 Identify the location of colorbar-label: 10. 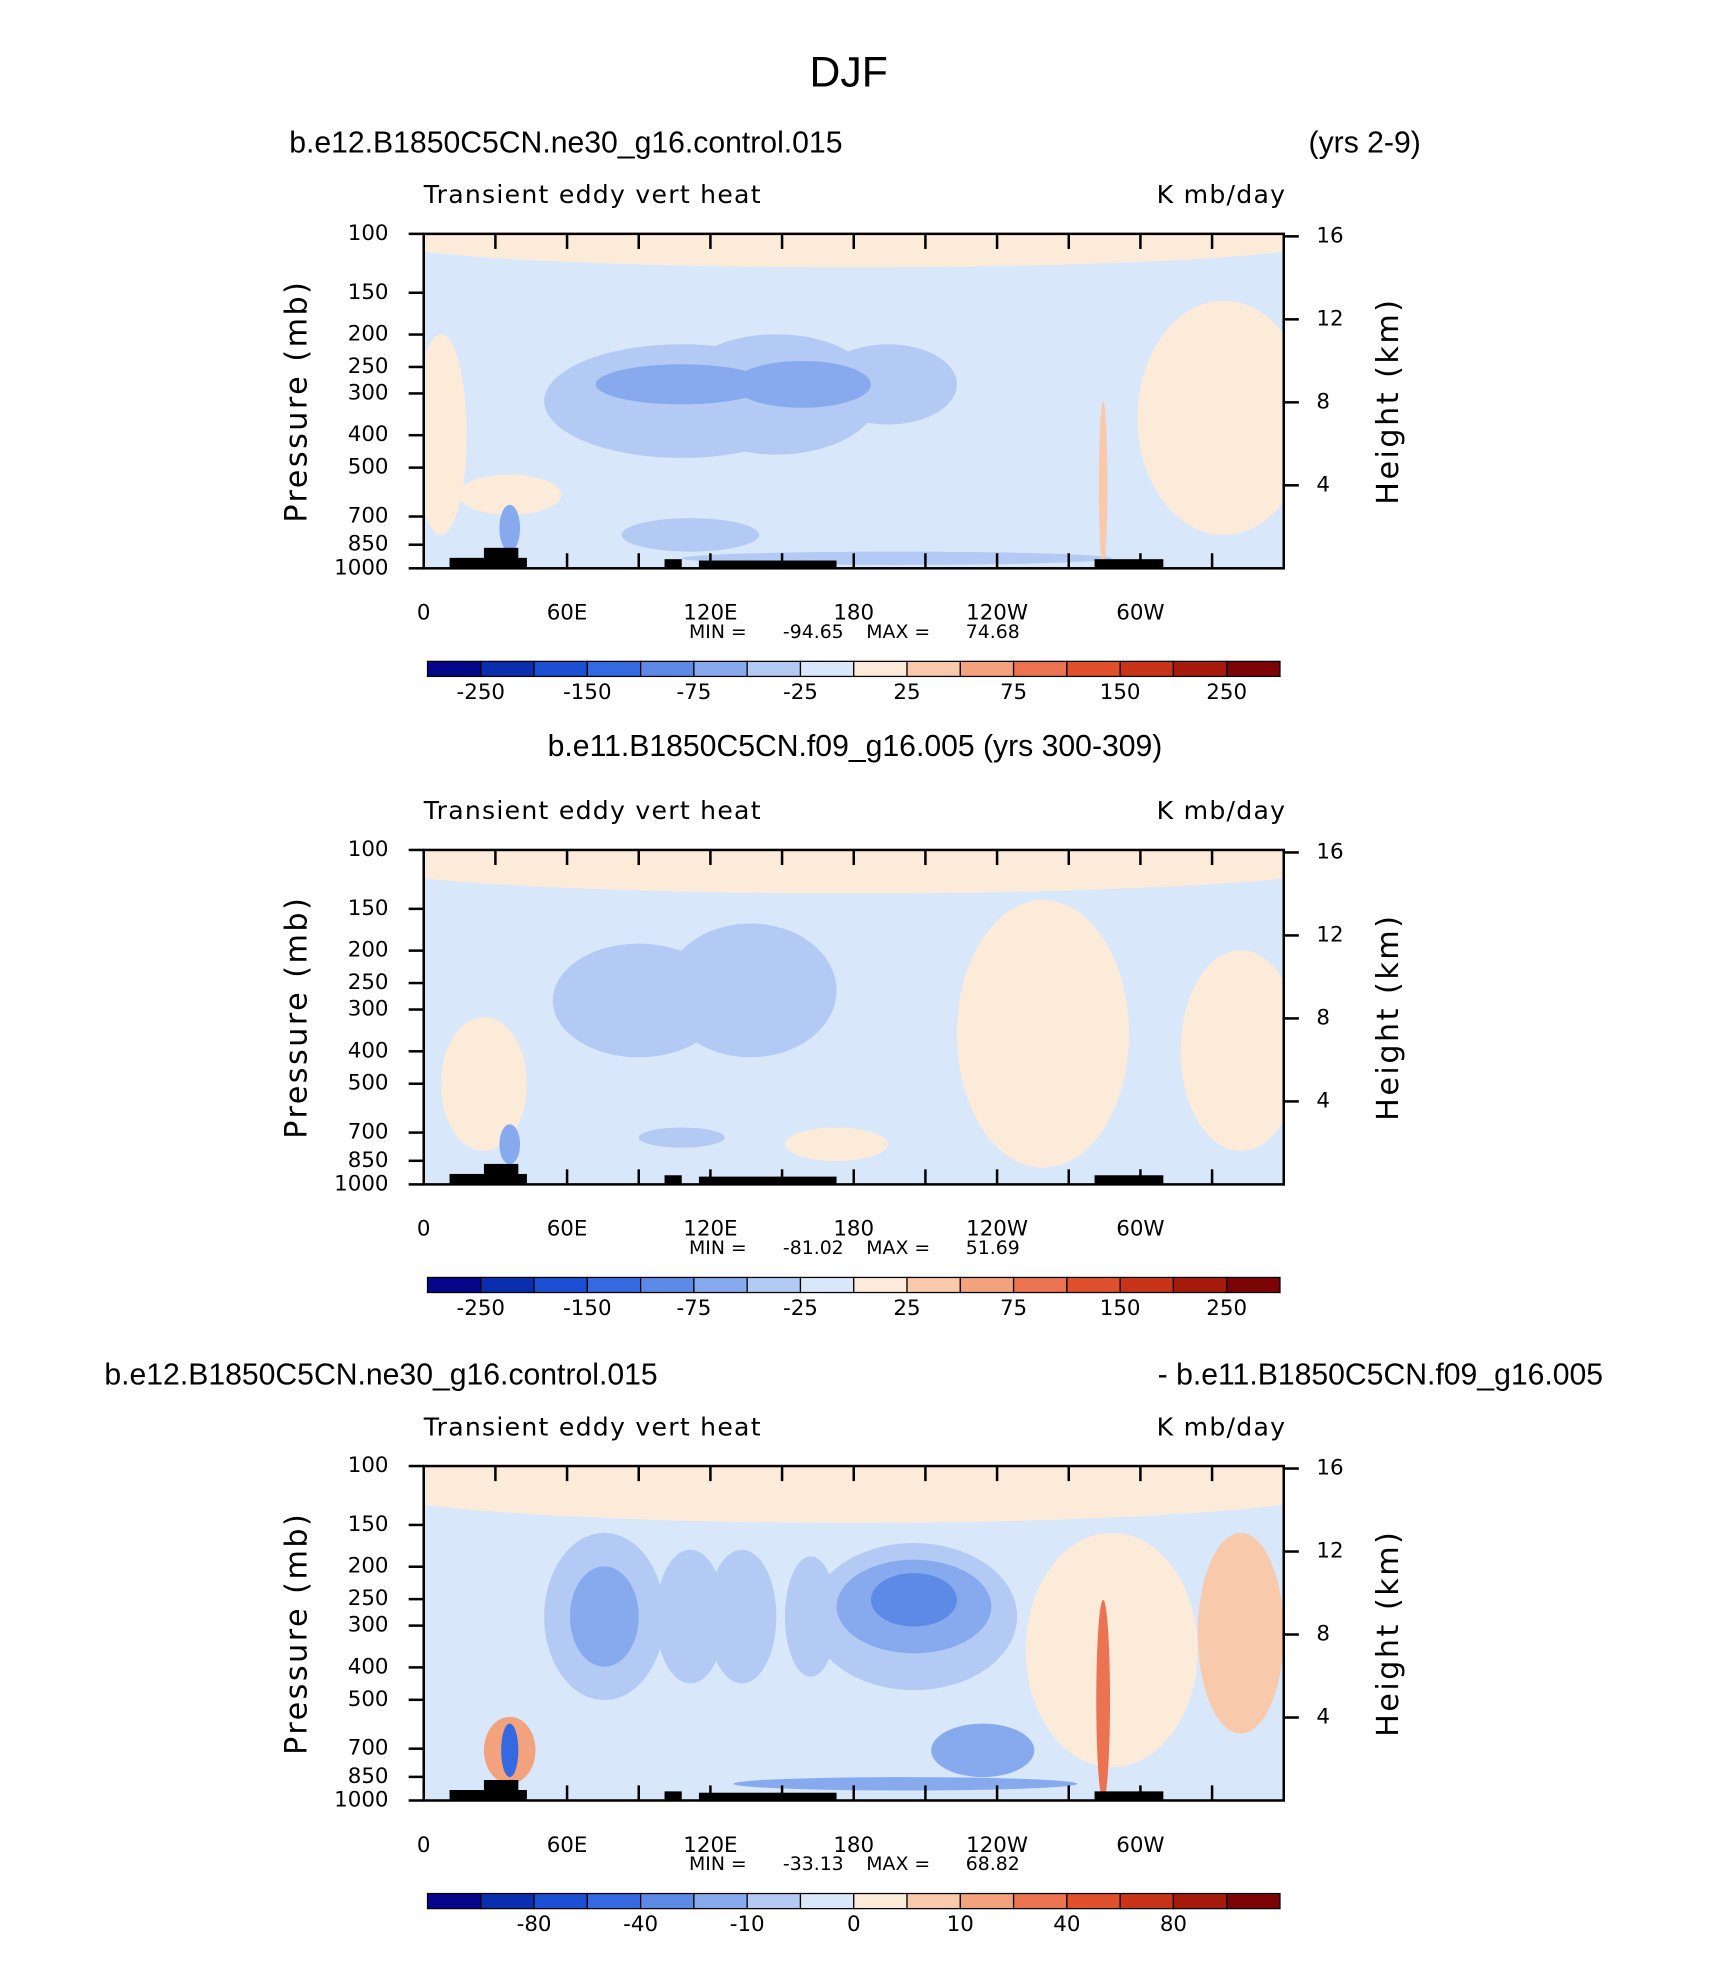
(960, 1924).